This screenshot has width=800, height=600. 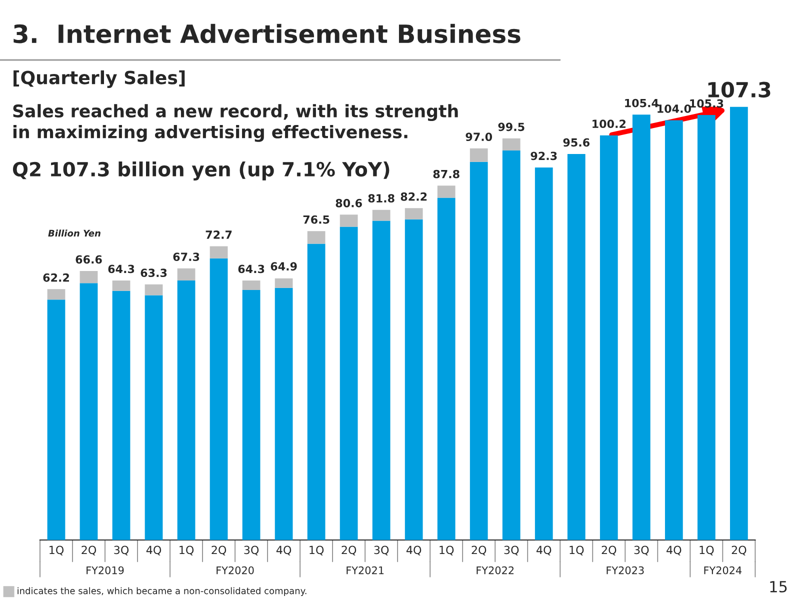 What do you see at coordinates (105, 570) in the screenshot?
I see `text: FY2019` at bounding box center [105, 570].